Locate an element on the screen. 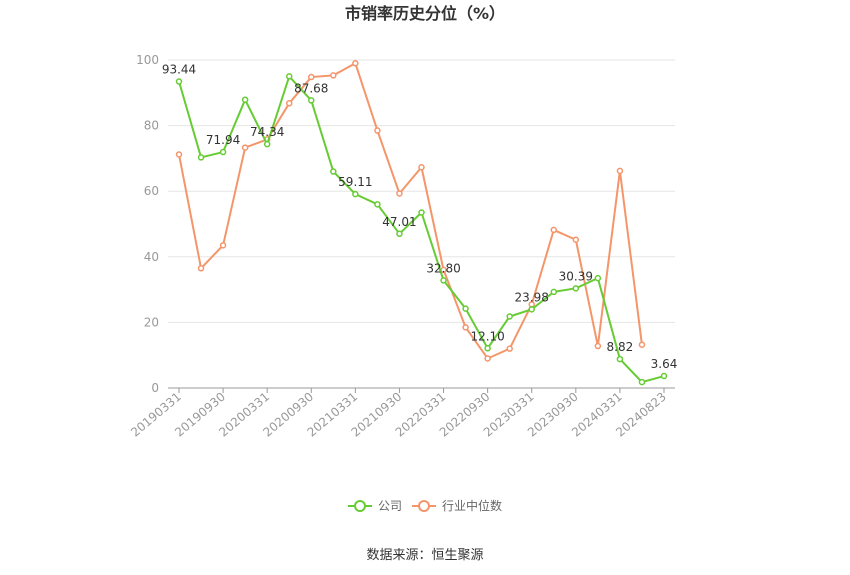 The image size is (850, 575). y-tick-label: 100 is located at coordinates (147, 60).